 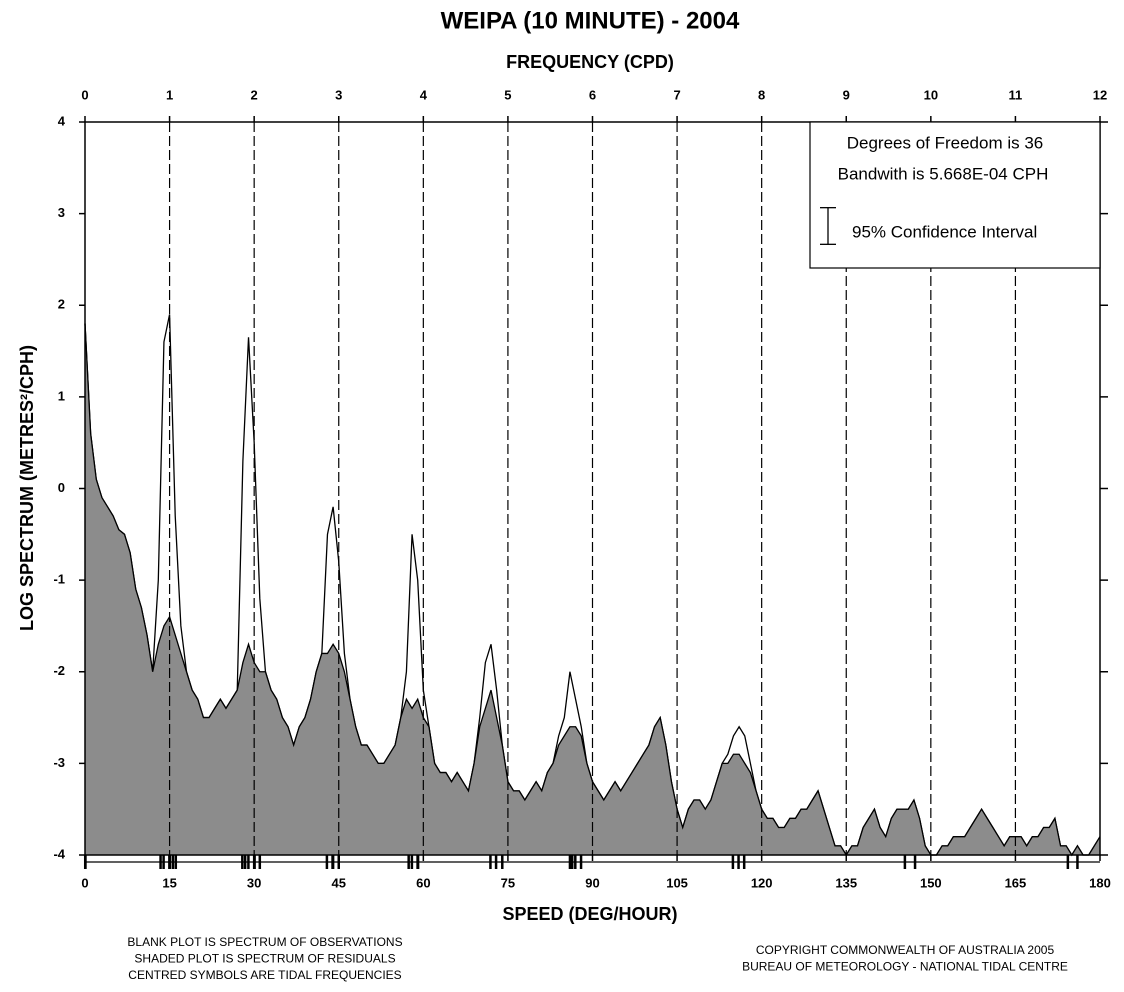 What do you see at coordinates (590, 20) in the screenshot?
I see `chart-title: WEIPA (10 MINUTE) - 2004` at bounding box center [590, 20].